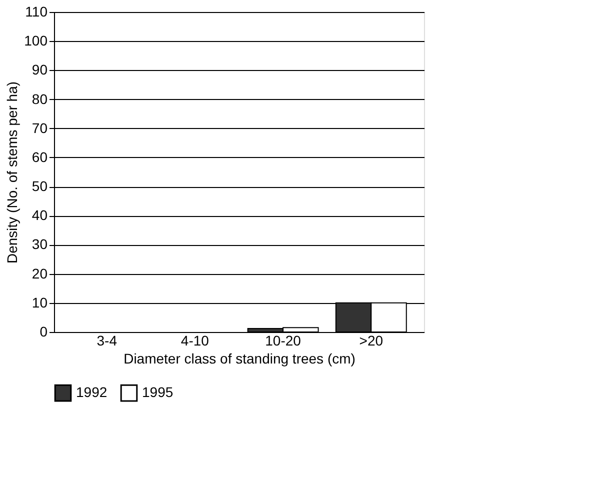 The height and width of the screenshot is (497, 607). I want to click on y-tick-label: 100, so click(36, 40).